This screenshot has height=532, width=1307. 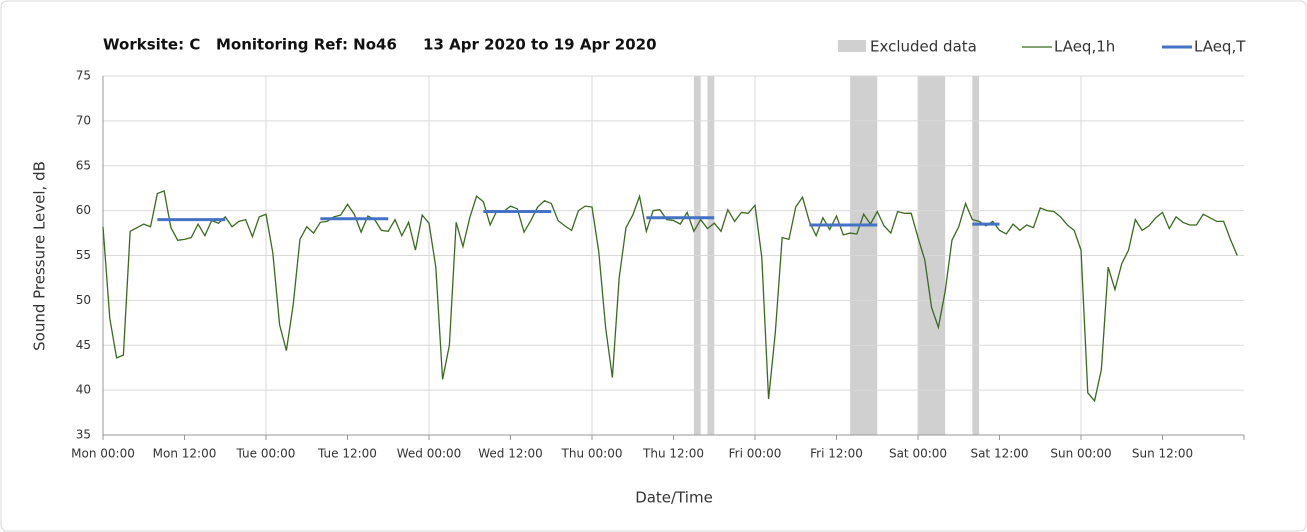 What do you see at coordinates (1080, 454) in the screenshot?
I see `x-tick-label: Sun 00:00` at bounding box center [1080, 454].